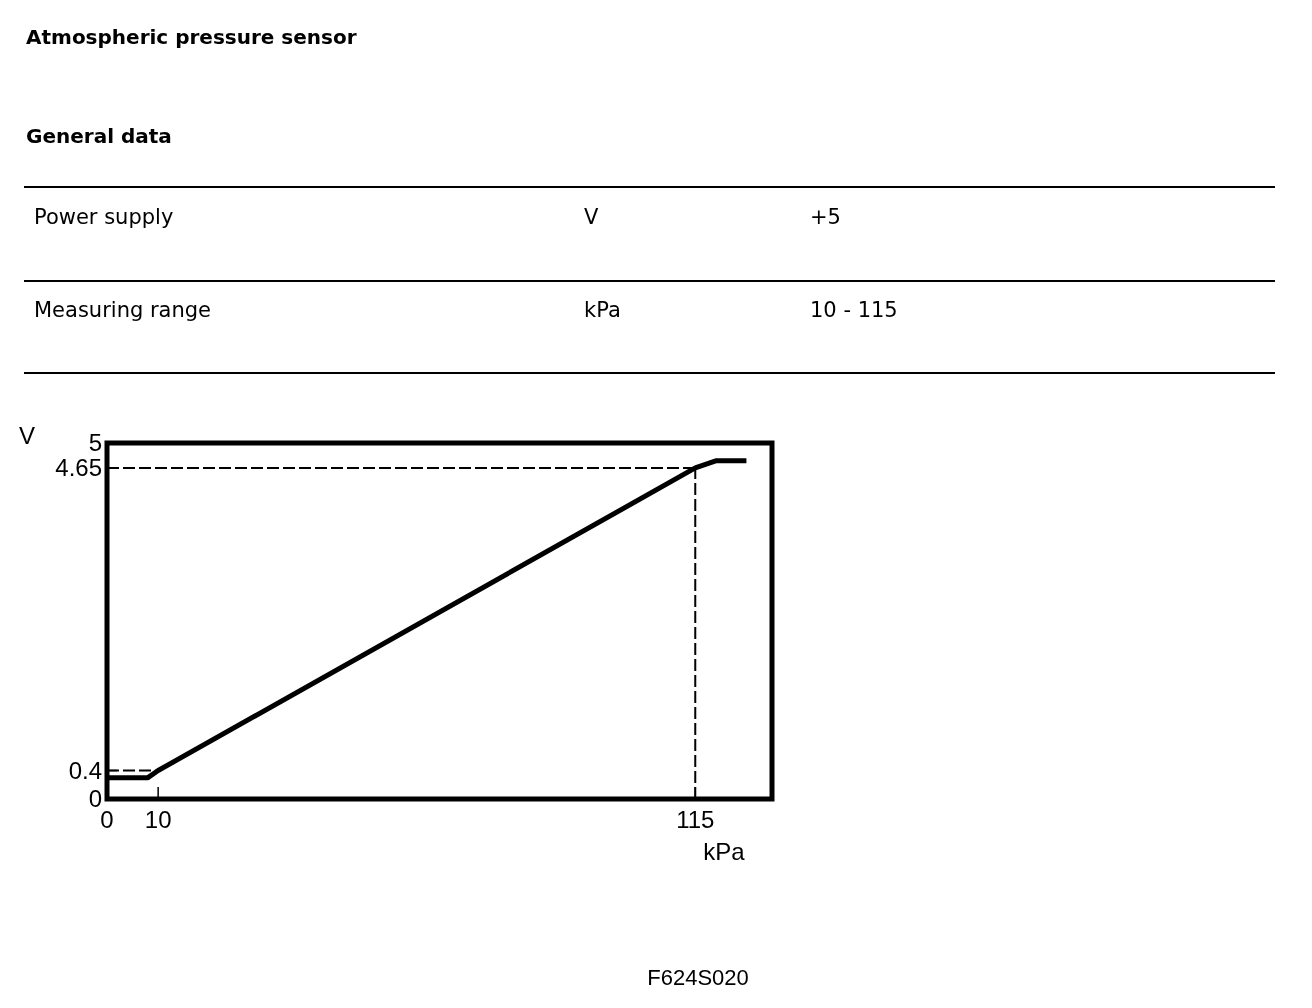 This screenshot has height=1008, width=1312. I want to click on text: F624S020, so click(698, 977).